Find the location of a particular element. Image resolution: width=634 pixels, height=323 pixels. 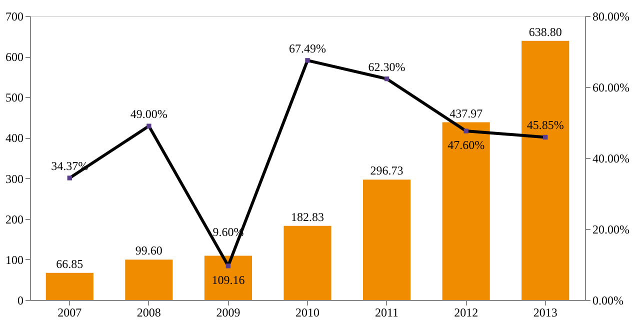

y-tick-label: 600 is located at coordinates (15, 57).